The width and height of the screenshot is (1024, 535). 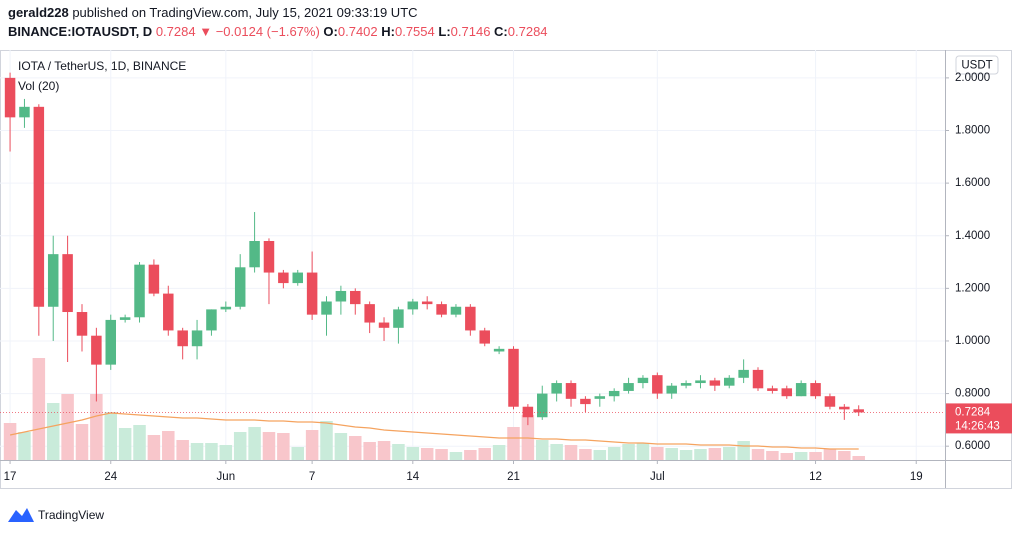 I want to click on currency-box, so click(x=977, y=65).